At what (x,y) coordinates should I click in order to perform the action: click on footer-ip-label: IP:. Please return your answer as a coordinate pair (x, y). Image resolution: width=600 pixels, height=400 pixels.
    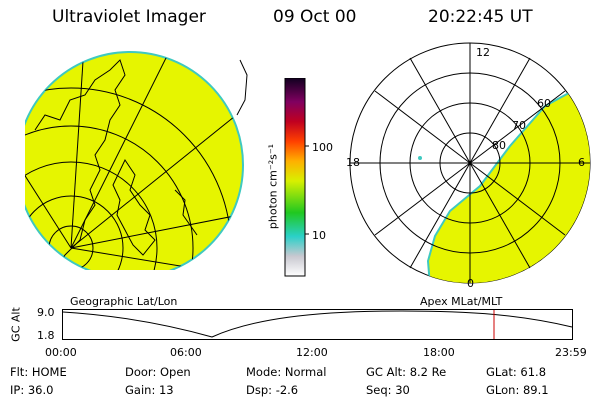
    Looking at the image, I should click on (17, 390).